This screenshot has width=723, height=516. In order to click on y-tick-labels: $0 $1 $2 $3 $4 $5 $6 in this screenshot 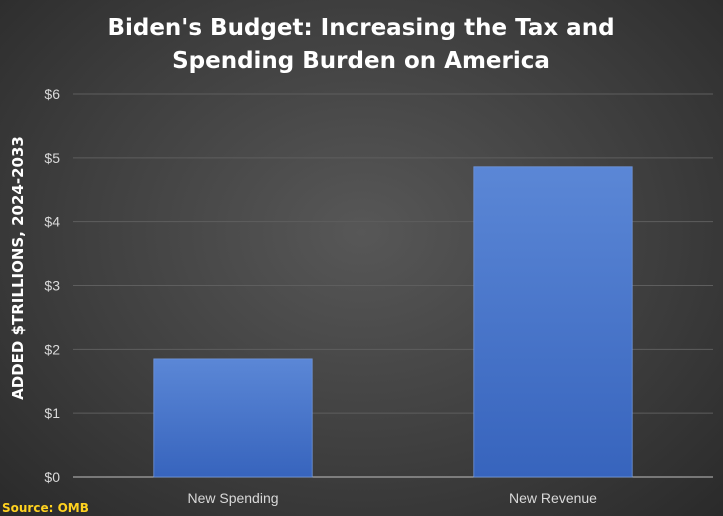, I will do `click(52, 285)`.